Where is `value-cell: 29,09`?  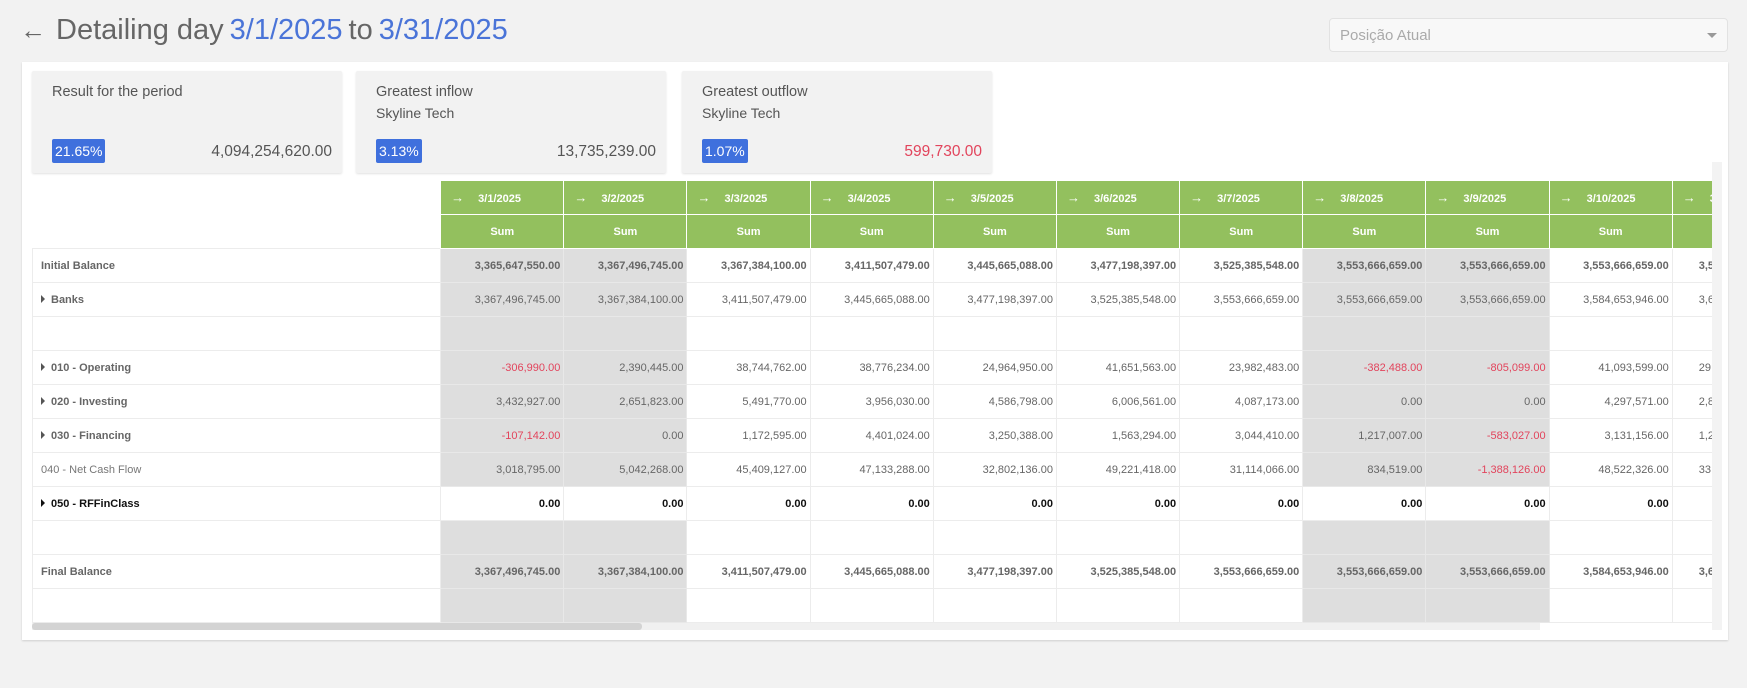
value-cell: 29,09 is located at coordinates (1691, 367).